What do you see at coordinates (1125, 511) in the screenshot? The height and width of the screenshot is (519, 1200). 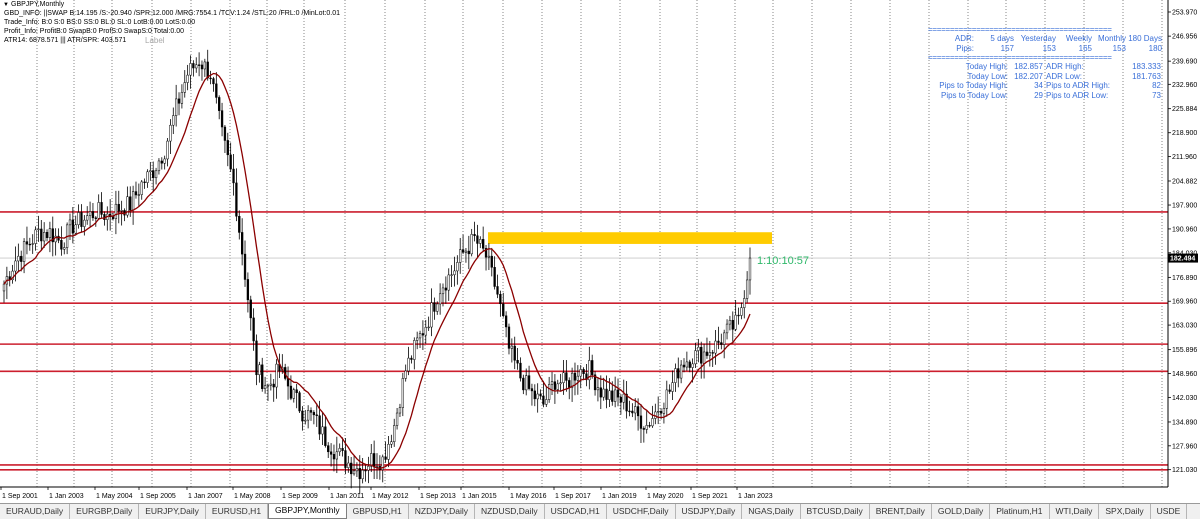 I see `tab-spx-daily: SPX,Daily` at bounding box center [1125, 511].